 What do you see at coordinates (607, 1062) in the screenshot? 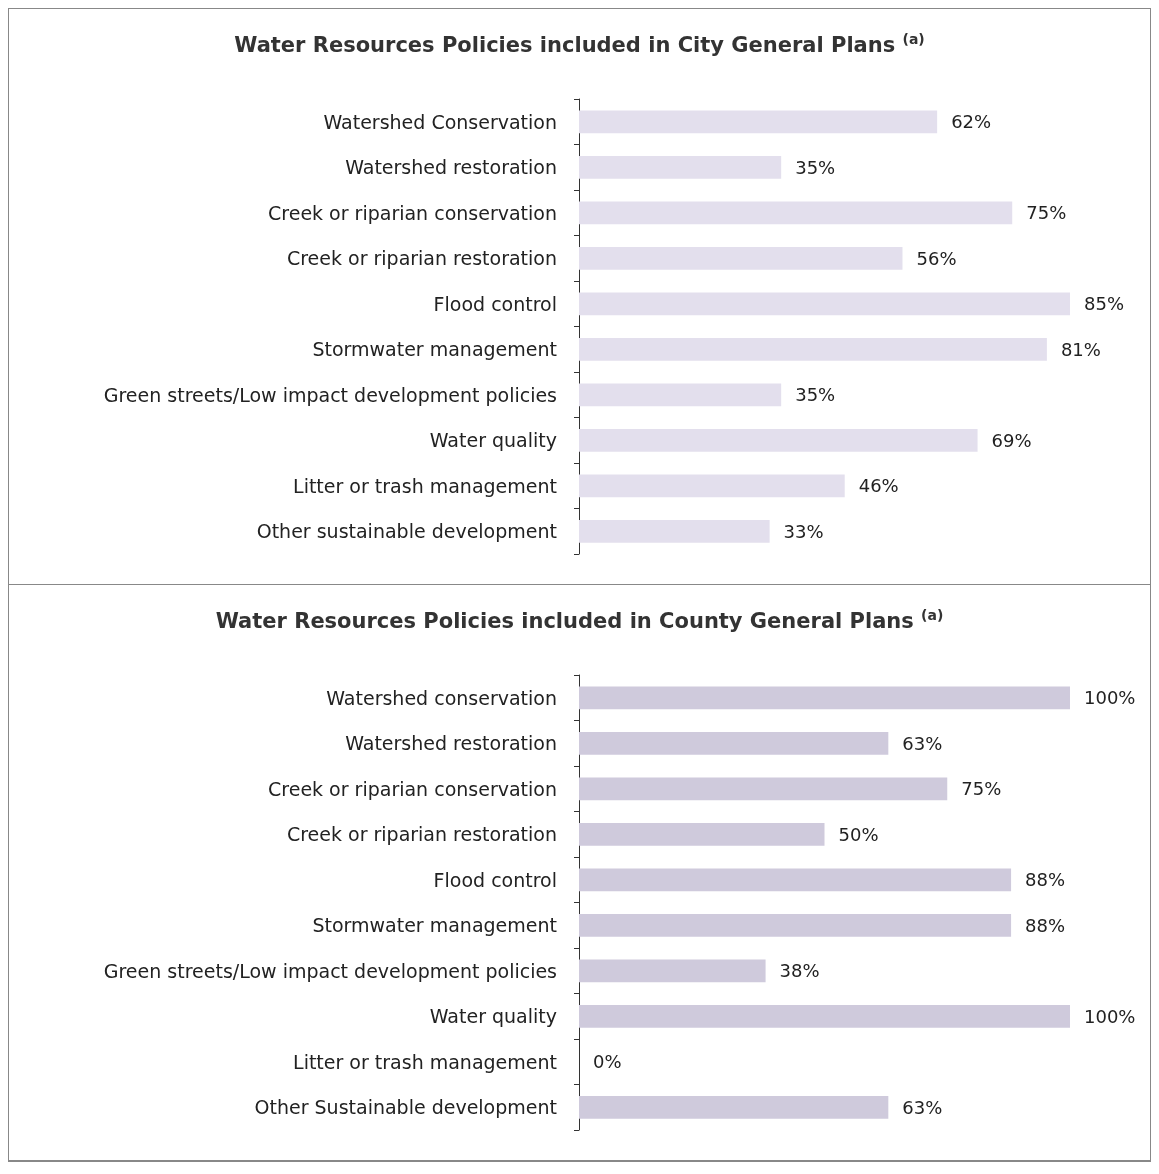
I see `data-label: 0%` at bounding box center [607, 1062].